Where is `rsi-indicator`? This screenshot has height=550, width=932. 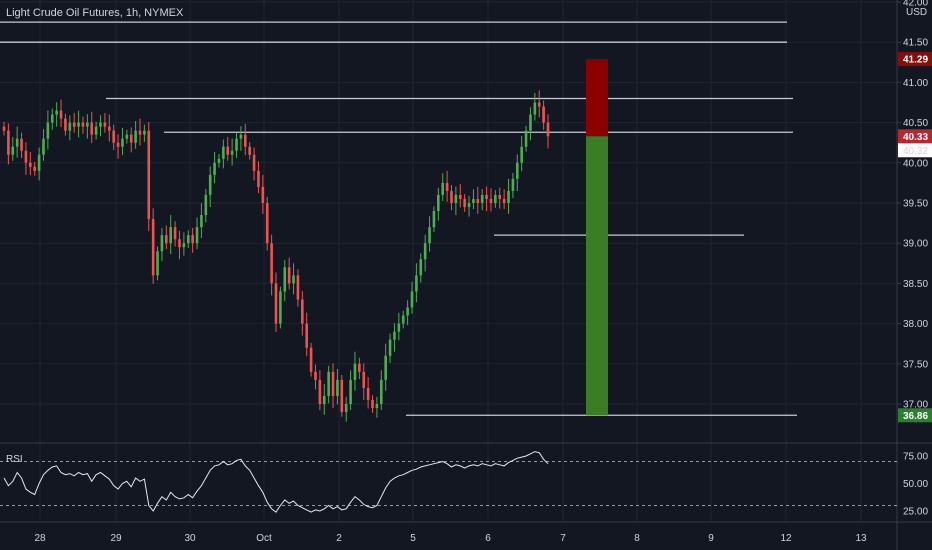 rsi-indicator is located at coordinates (448, 482).